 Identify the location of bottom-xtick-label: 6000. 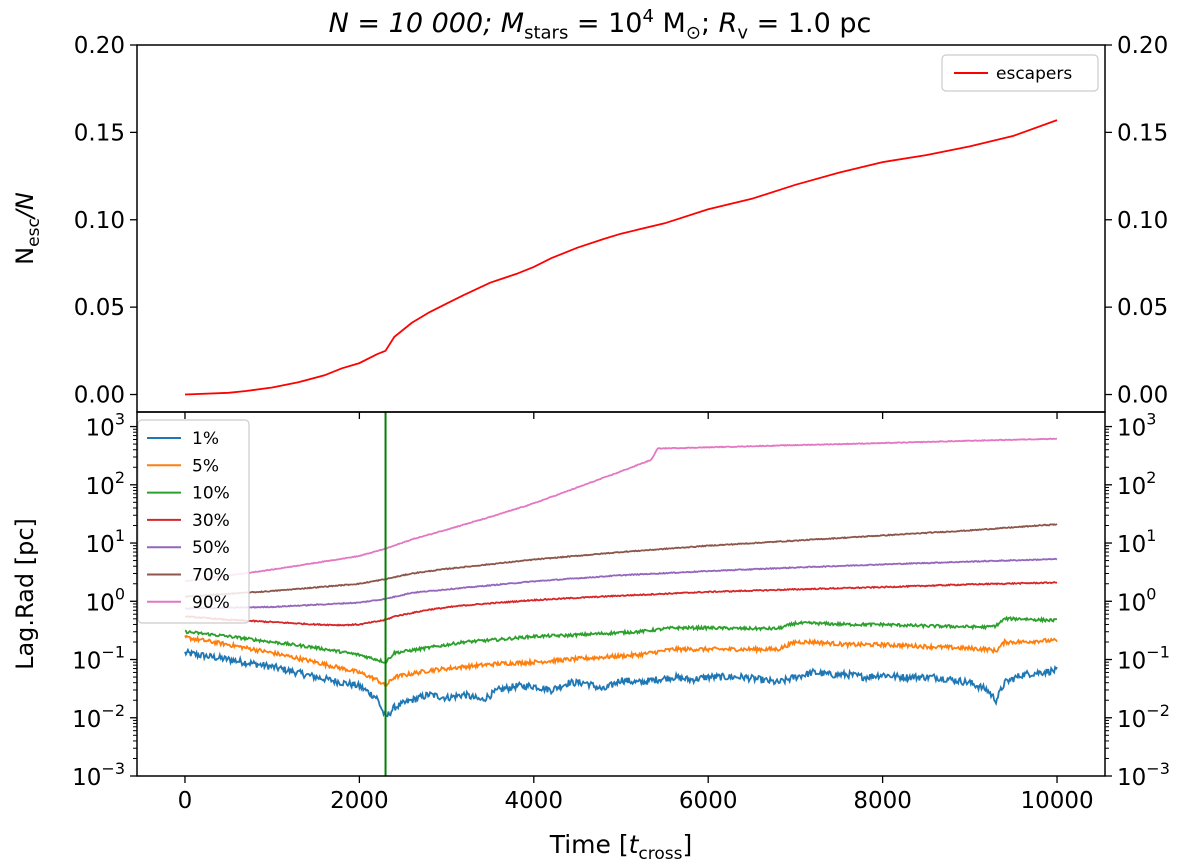
(708, 801).